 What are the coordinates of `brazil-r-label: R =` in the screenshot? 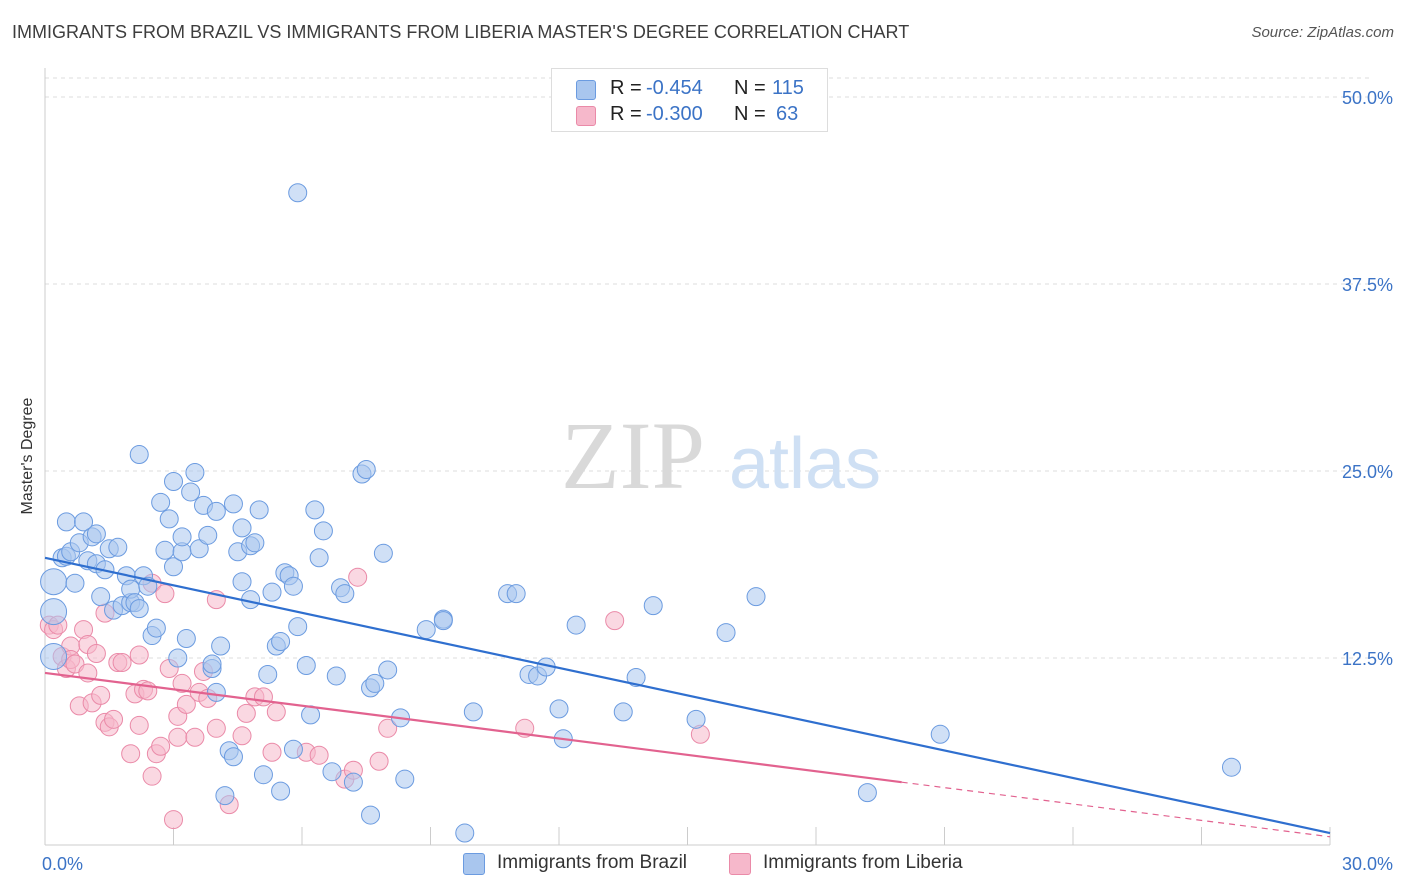 It's located at (626, 88).